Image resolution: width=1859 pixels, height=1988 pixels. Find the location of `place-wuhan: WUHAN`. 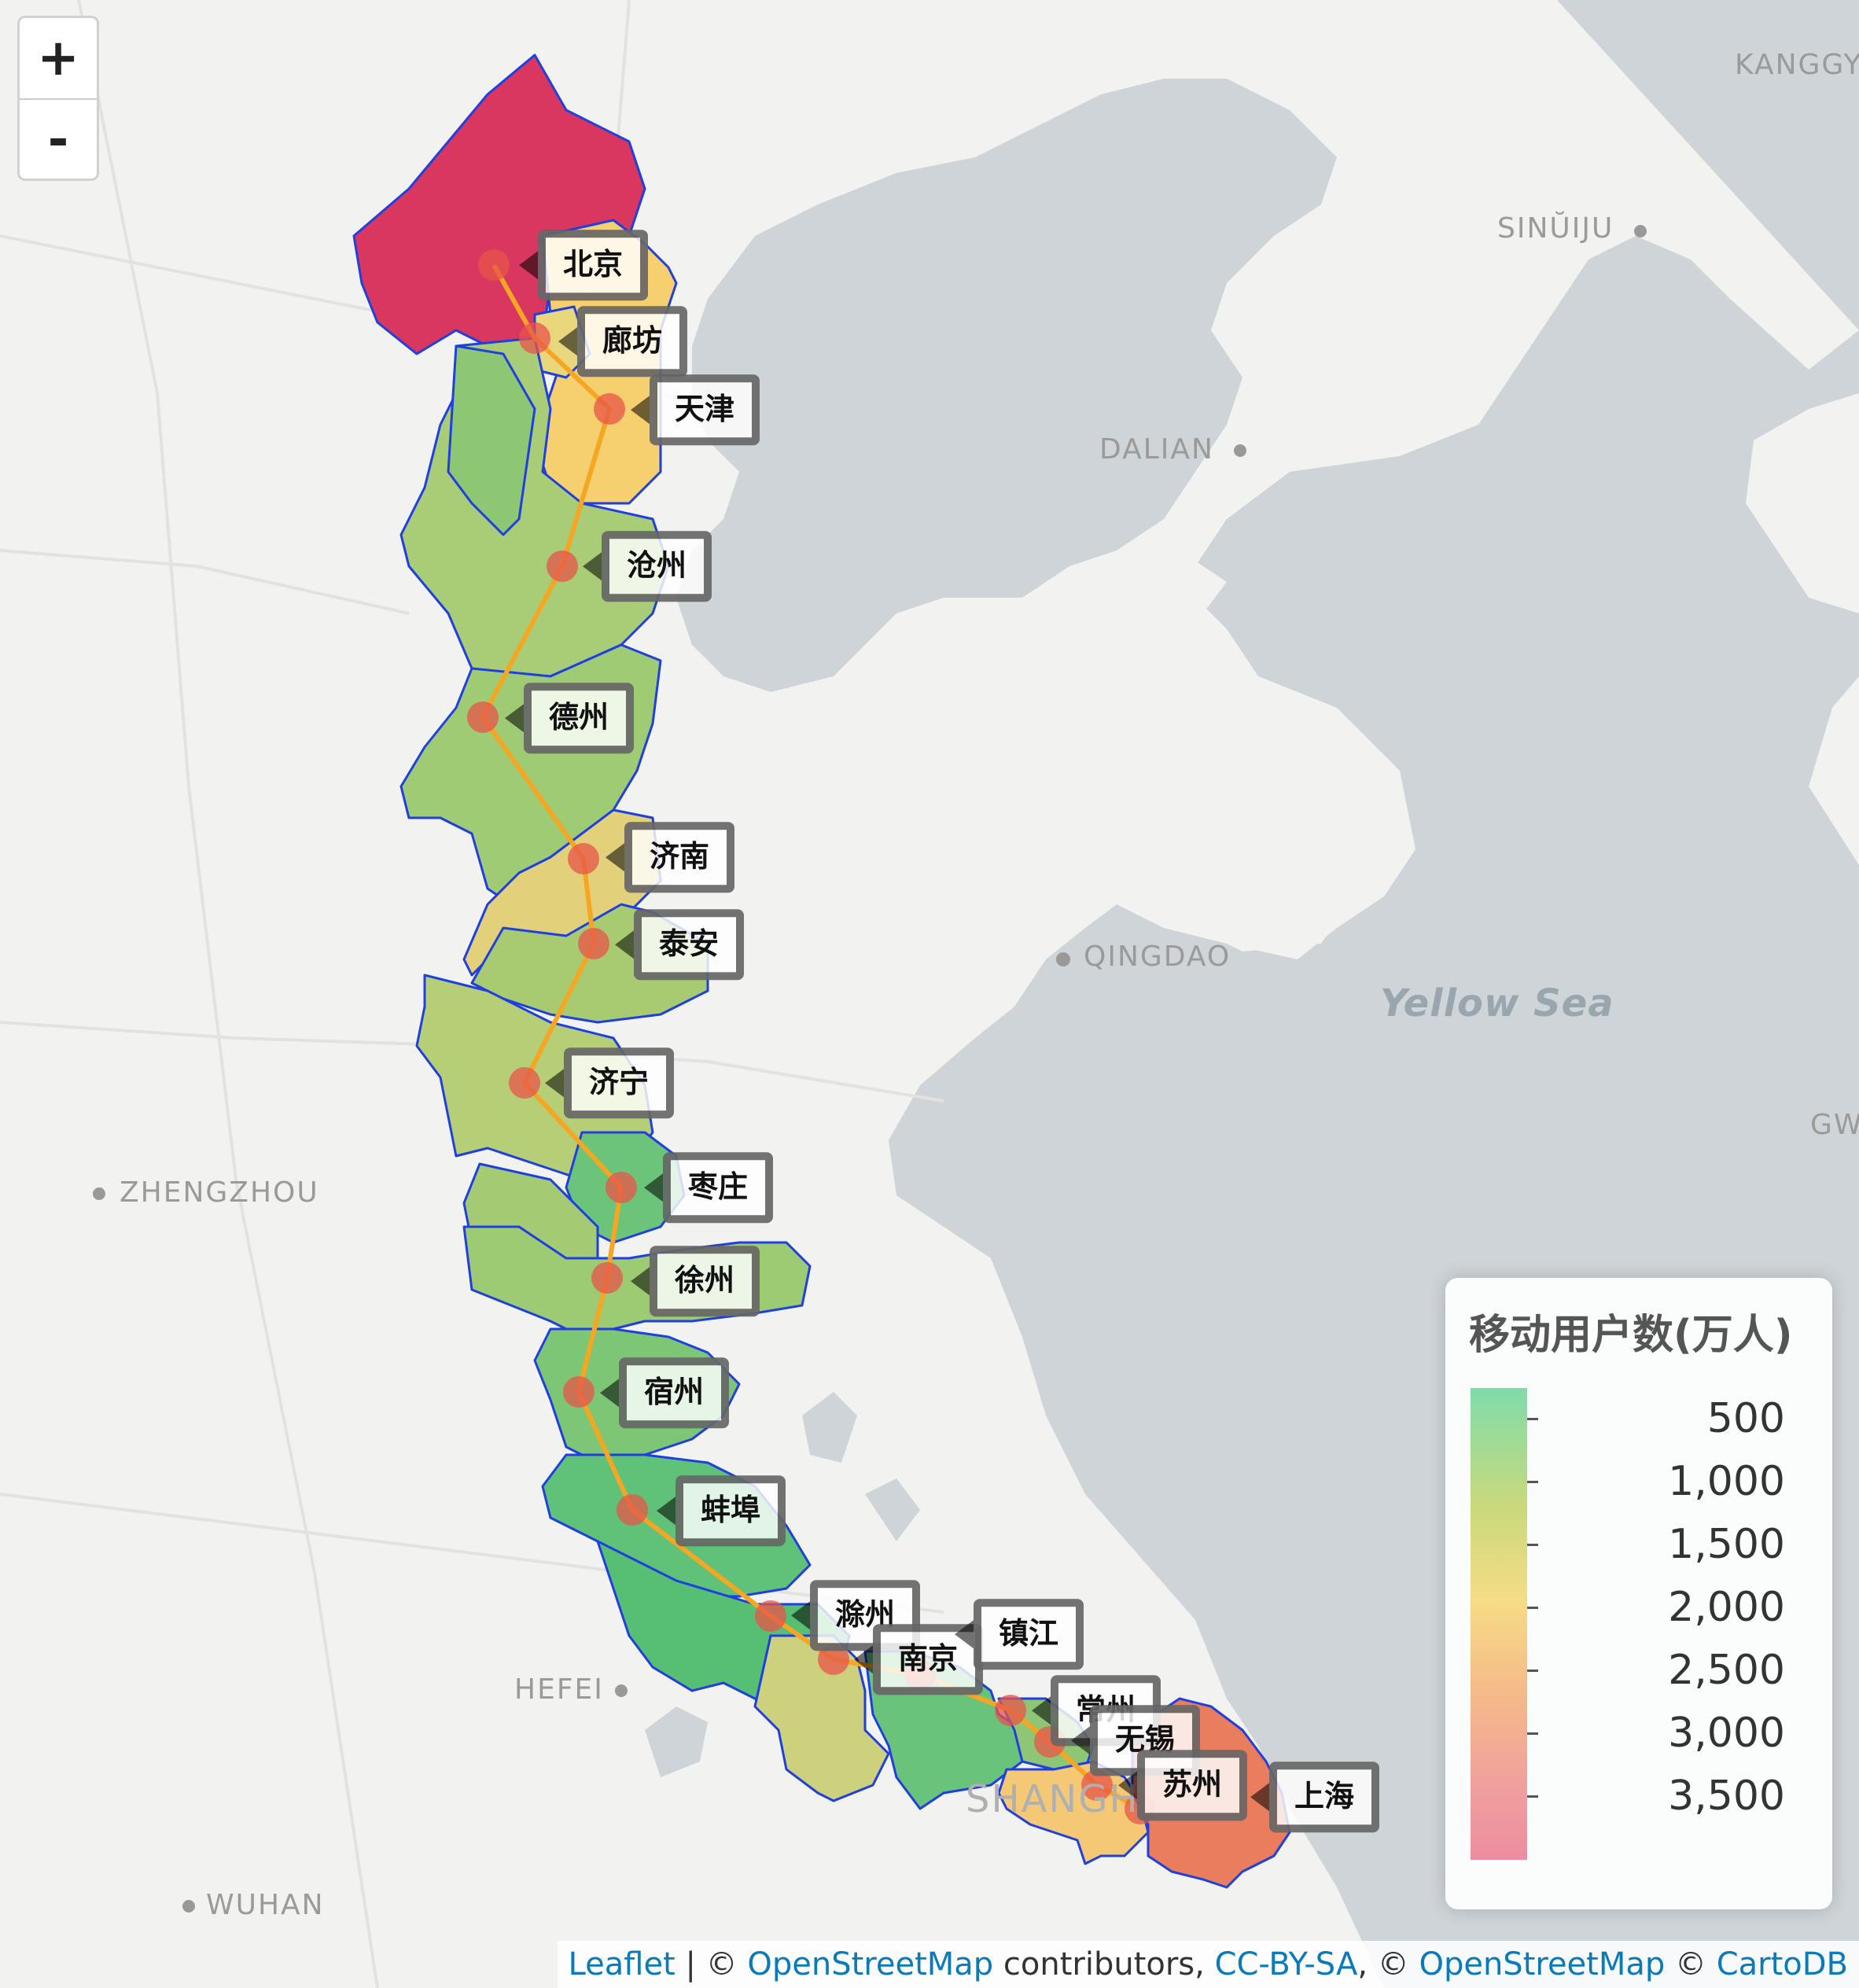

place-wuhan: WUHAN is located at coordinates (265, 1905).